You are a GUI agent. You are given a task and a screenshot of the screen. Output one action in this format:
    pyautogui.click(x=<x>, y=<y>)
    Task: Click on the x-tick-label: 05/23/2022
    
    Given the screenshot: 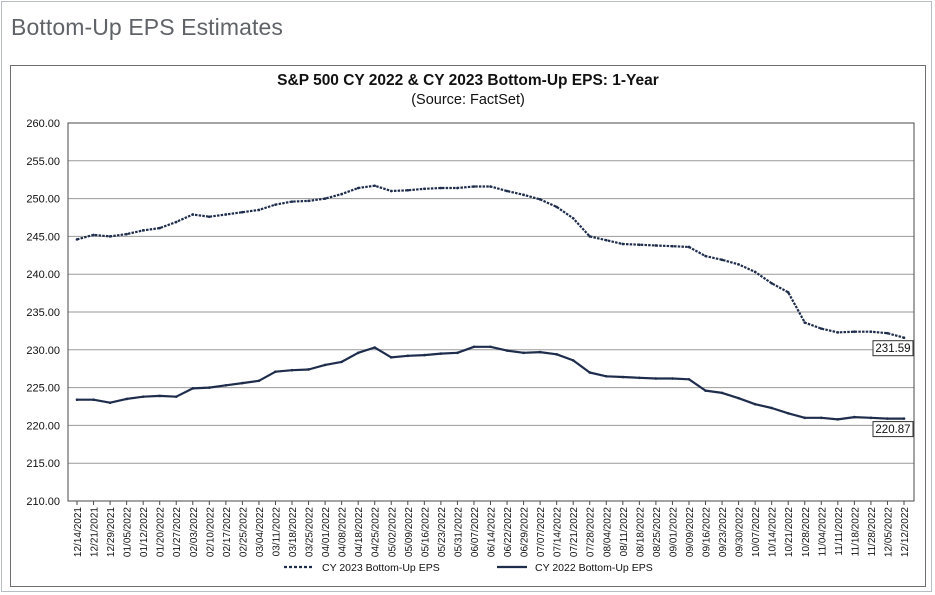 What is the action you would take?
    pyautogui.click(x=442, y=532)
    